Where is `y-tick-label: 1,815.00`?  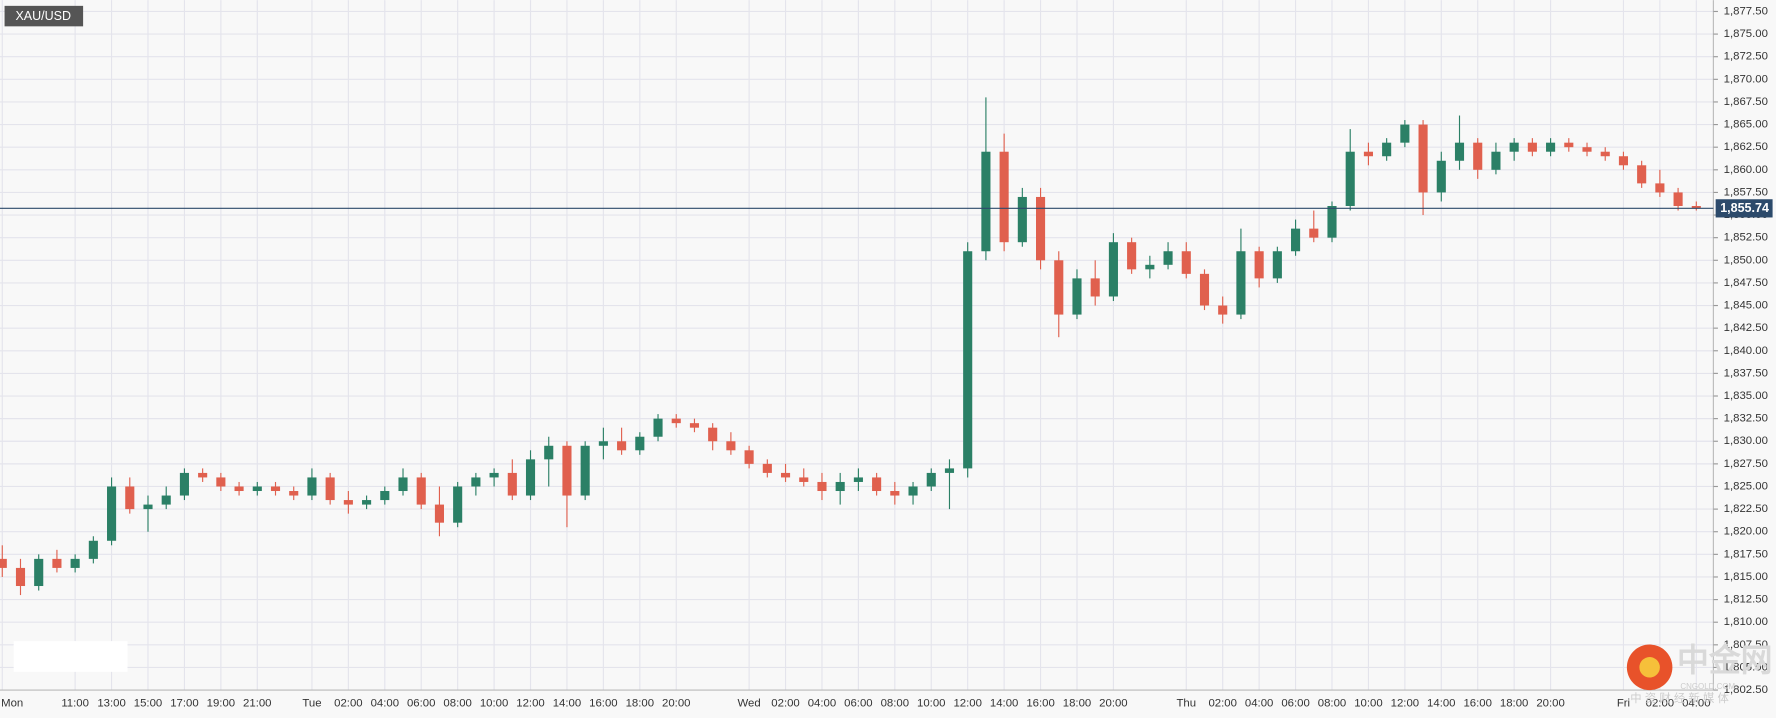 y-tick-label: 1,815.00 is located at coordinates (1746, 577).